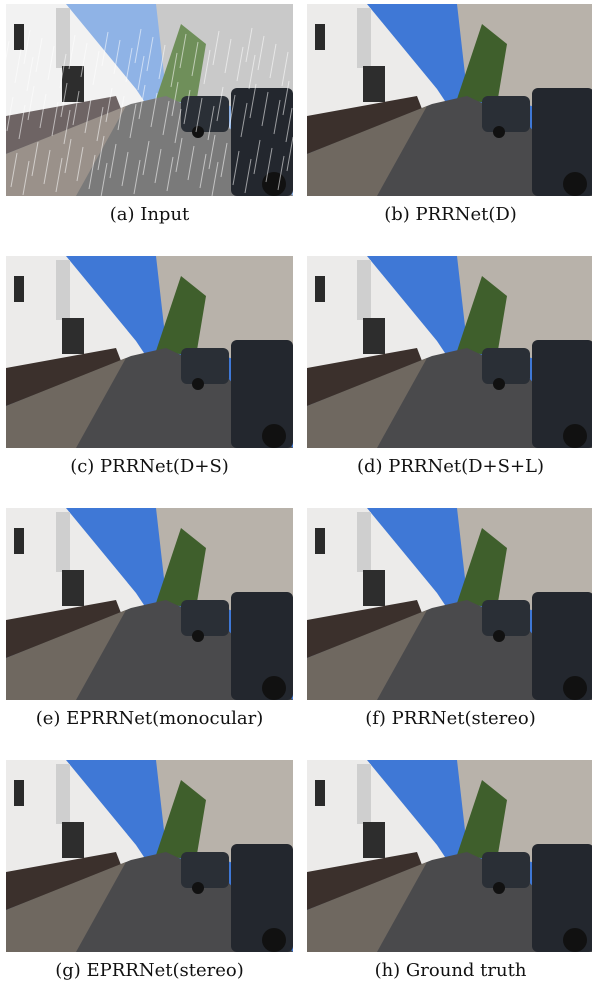 The image size is (592, 985). I want to click on panel-g: (g) EPRRNet(stereo), so click(149, 870).